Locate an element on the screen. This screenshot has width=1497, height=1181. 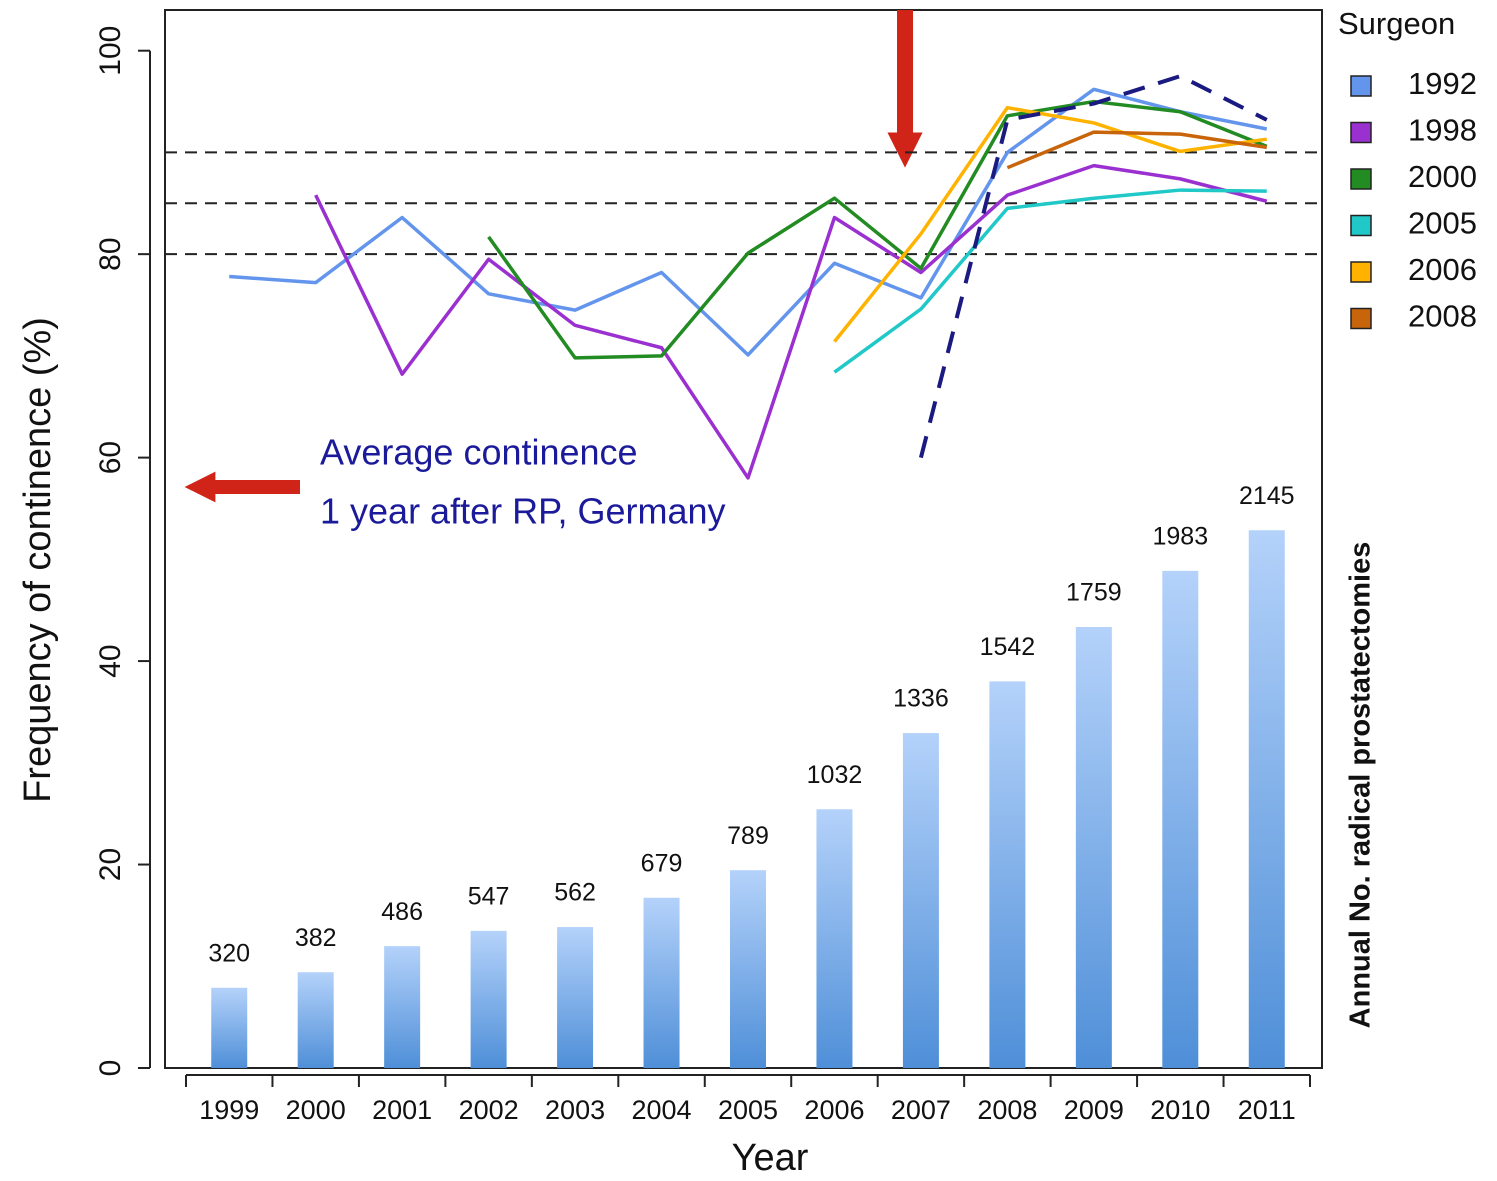
bar-value-label: 486 is located at coordinates (402, 912).